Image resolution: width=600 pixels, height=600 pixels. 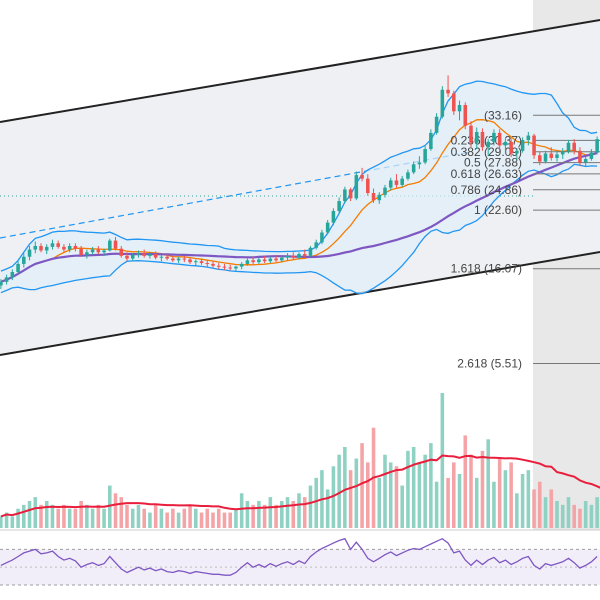 I want to click on rsi-line, so click(x=299, y=556).